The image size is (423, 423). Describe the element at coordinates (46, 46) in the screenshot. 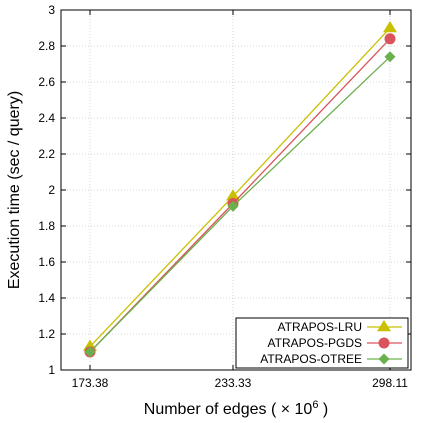

I see `y-tick-label: 2.8` at that location.